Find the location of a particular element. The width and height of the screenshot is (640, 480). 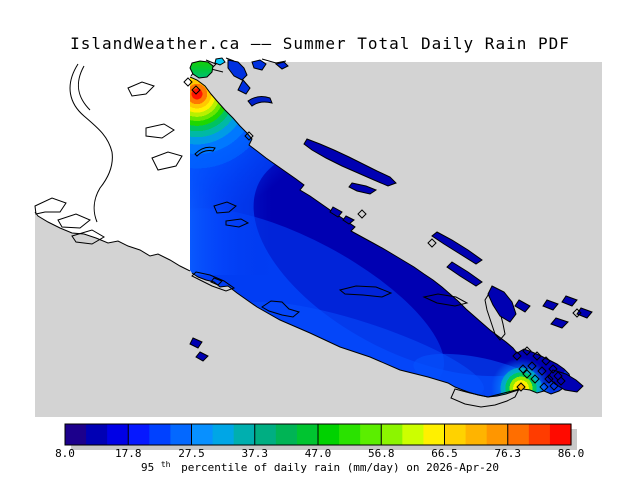

texada-island is located at coordinates (350, 162).